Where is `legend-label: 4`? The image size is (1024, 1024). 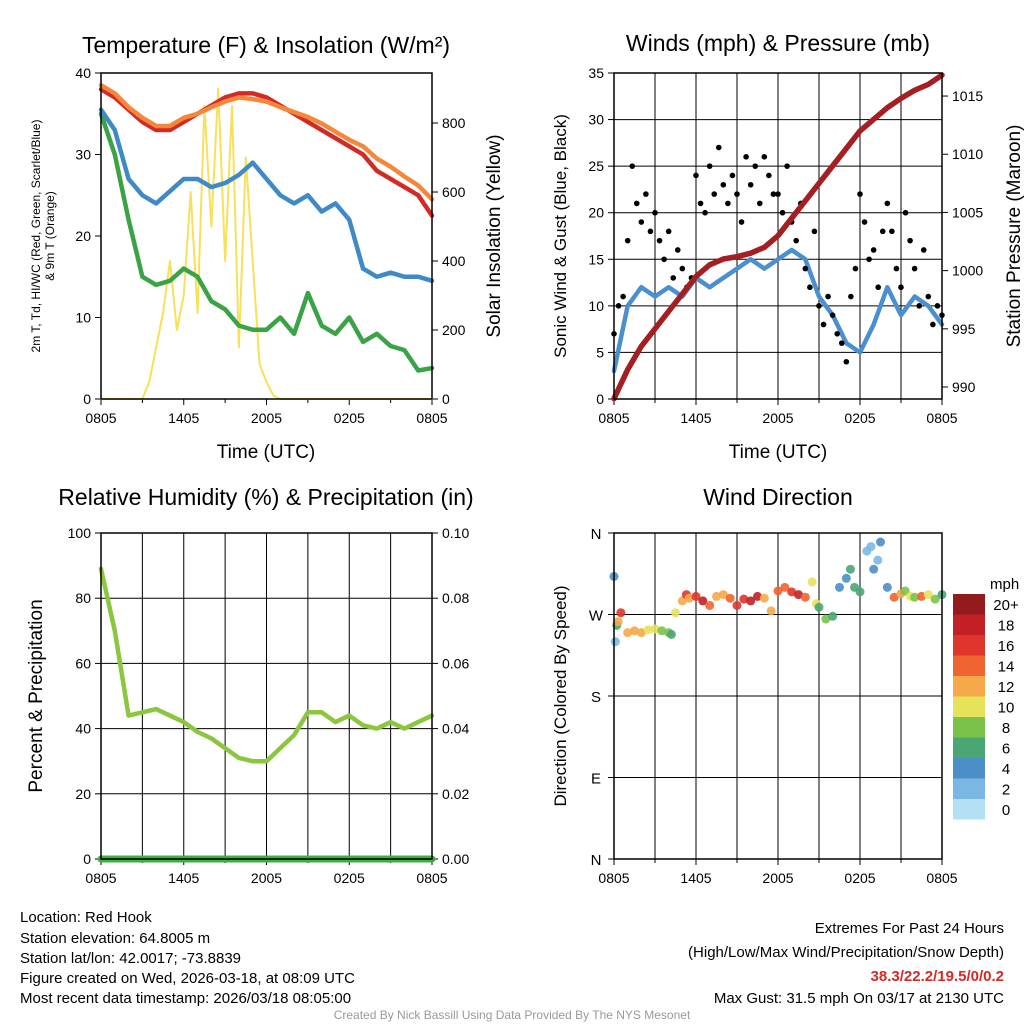 legend-label: 4 is located at coordinates (1006, 769).